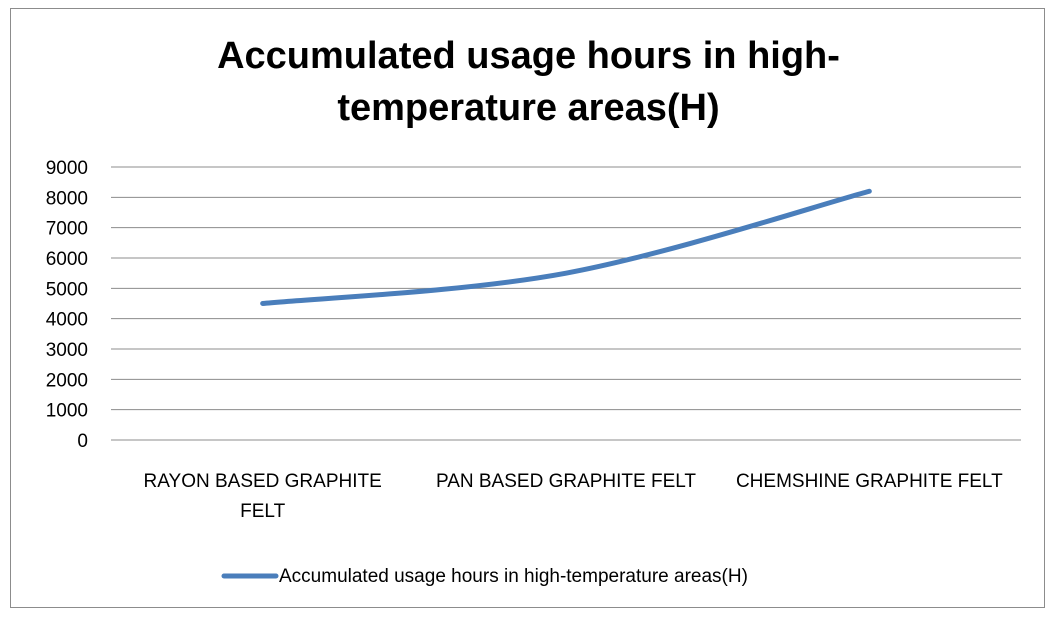 This screenshot has width=1057, height=618. What do you see at coordinates (67, 289) in the screenshot?
I see `y-tick-label: 5000` at bounding box center [67, 289].